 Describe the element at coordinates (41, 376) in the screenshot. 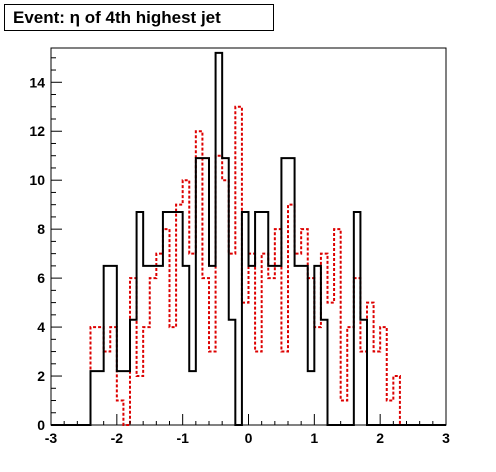

I see `y-tick-label: 2` at that location.